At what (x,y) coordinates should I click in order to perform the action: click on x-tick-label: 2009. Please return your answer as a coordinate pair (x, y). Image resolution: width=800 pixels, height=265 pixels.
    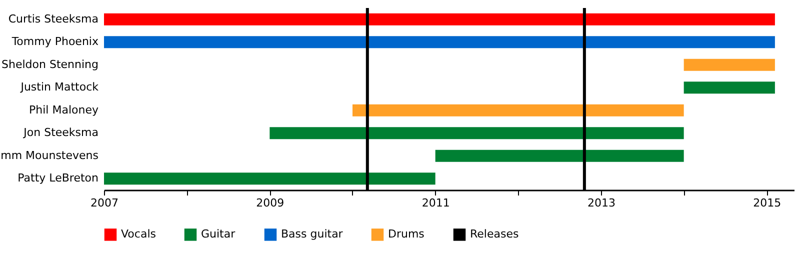
    Looking at the image, I should click on (270, 203).